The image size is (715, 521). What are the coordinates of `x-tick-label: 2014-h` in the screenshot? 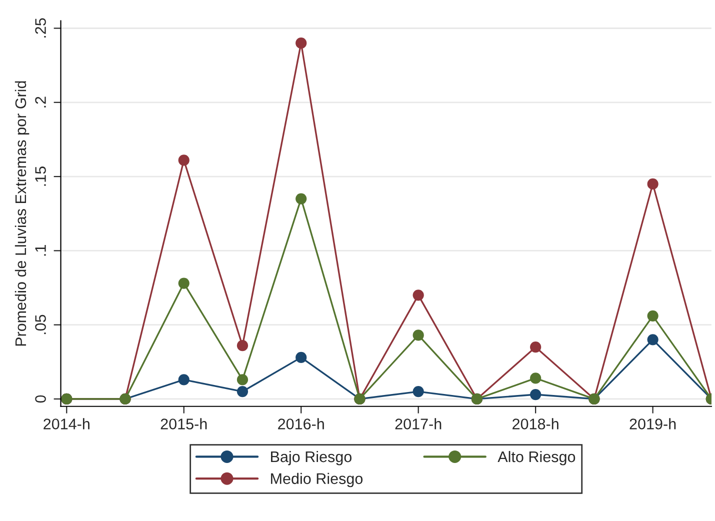 It's located at (67, 424).